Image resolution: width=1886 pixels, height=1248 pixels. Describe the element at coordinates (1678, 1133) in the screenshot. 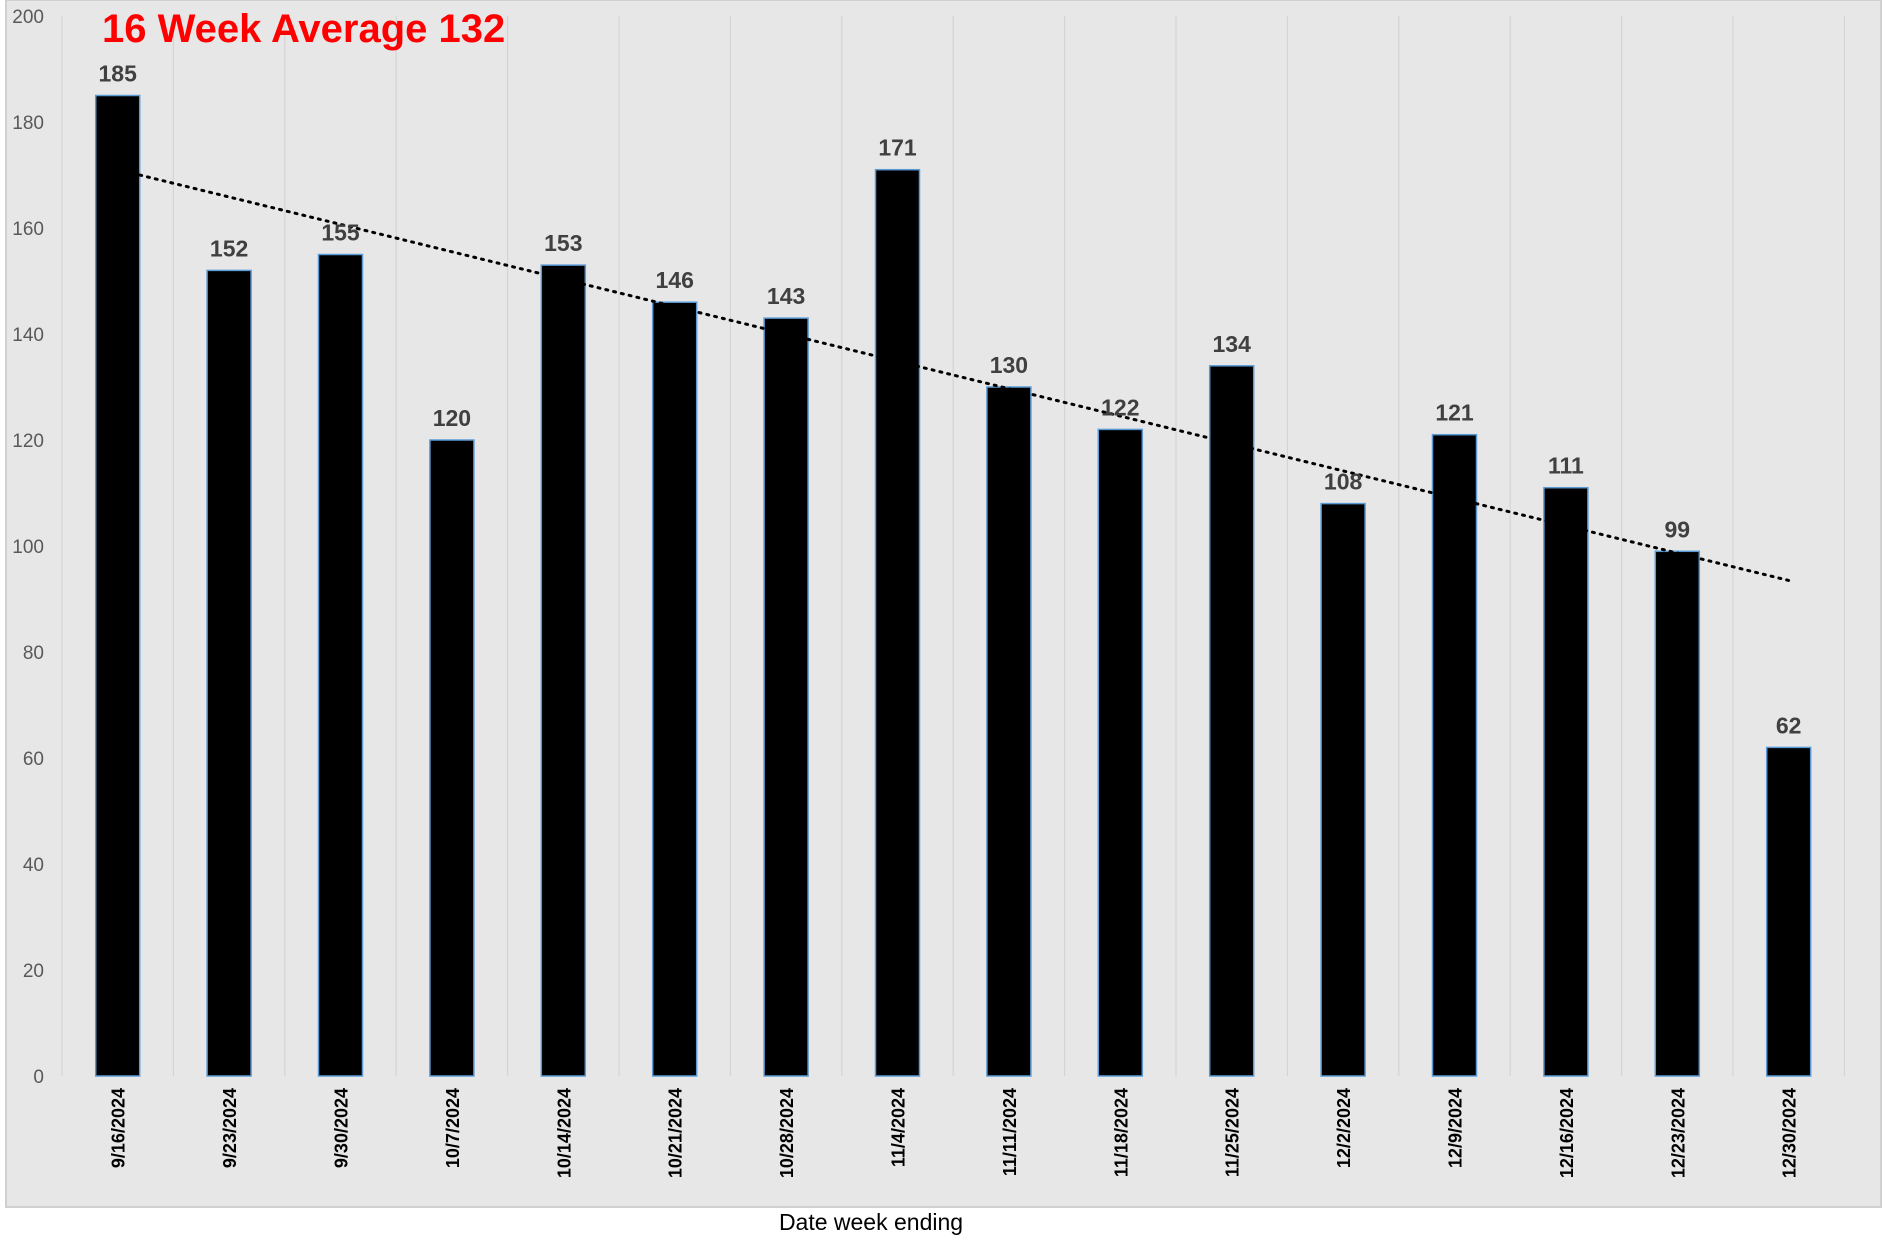

I see `x-tick-label: 12/23/2024` at that location.